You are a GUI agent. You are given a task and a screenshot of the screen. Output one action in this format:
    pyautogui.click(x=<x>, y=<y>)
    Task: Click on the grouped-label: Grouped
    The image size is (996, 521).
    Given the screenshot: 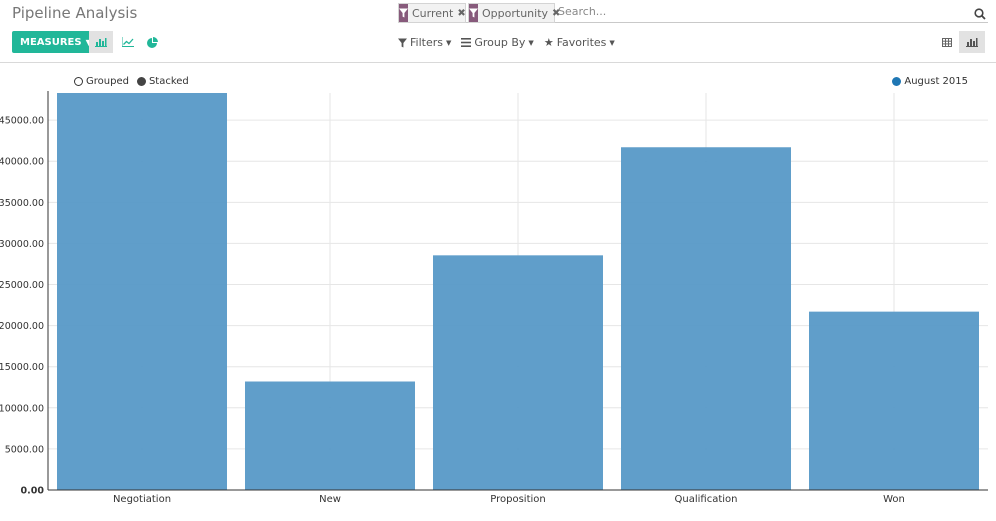 What is the action you would take?
    pyautogui.click(x=107, y=81)
    